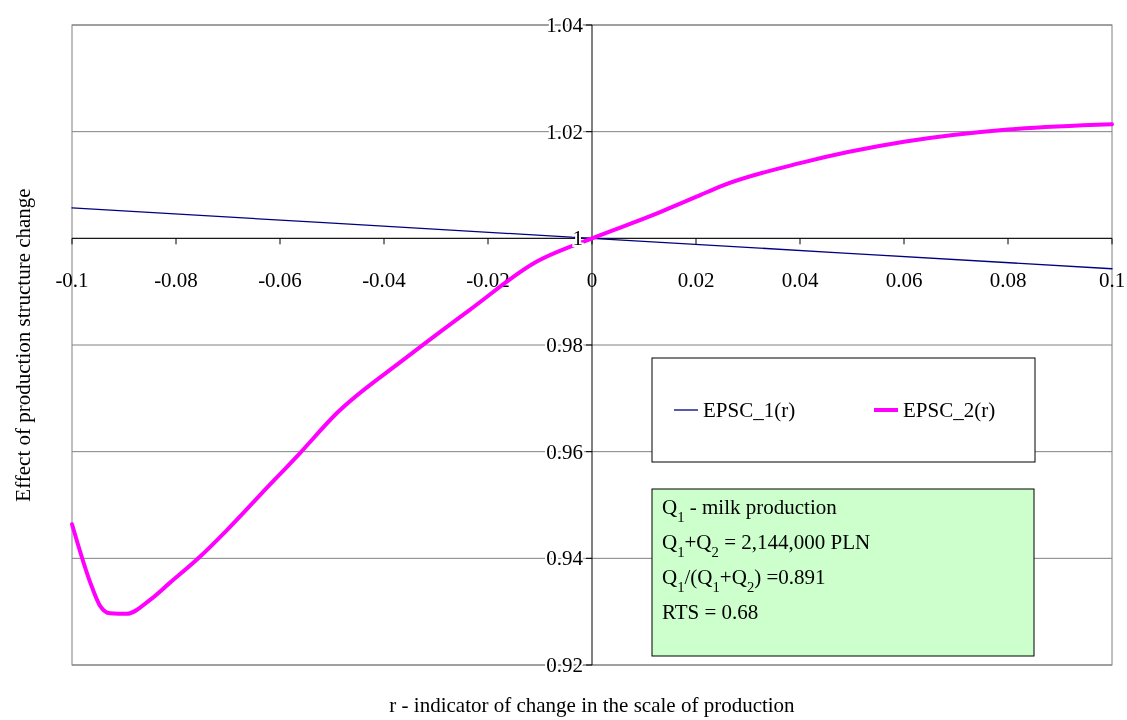 The width and height of the screenshot is (1127, 720). I want to click on x-tick-label: 0.04, so click(800, 280).